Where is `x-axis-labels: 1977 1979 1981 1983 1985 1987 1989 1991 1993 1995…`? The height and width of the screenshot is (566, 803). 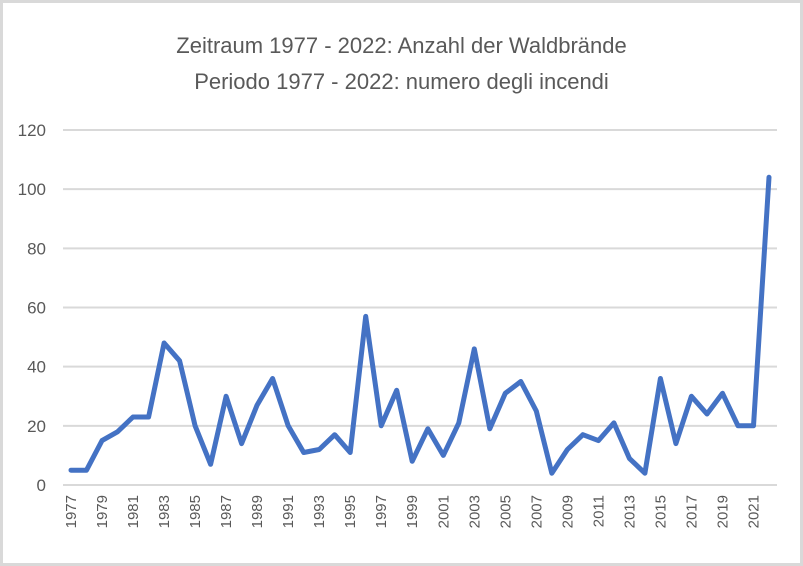
x-axis-labels: 1977 1979 1981 1983 1985 1987 1989 1991 1993 1995… is located at coordinates (412, 511).